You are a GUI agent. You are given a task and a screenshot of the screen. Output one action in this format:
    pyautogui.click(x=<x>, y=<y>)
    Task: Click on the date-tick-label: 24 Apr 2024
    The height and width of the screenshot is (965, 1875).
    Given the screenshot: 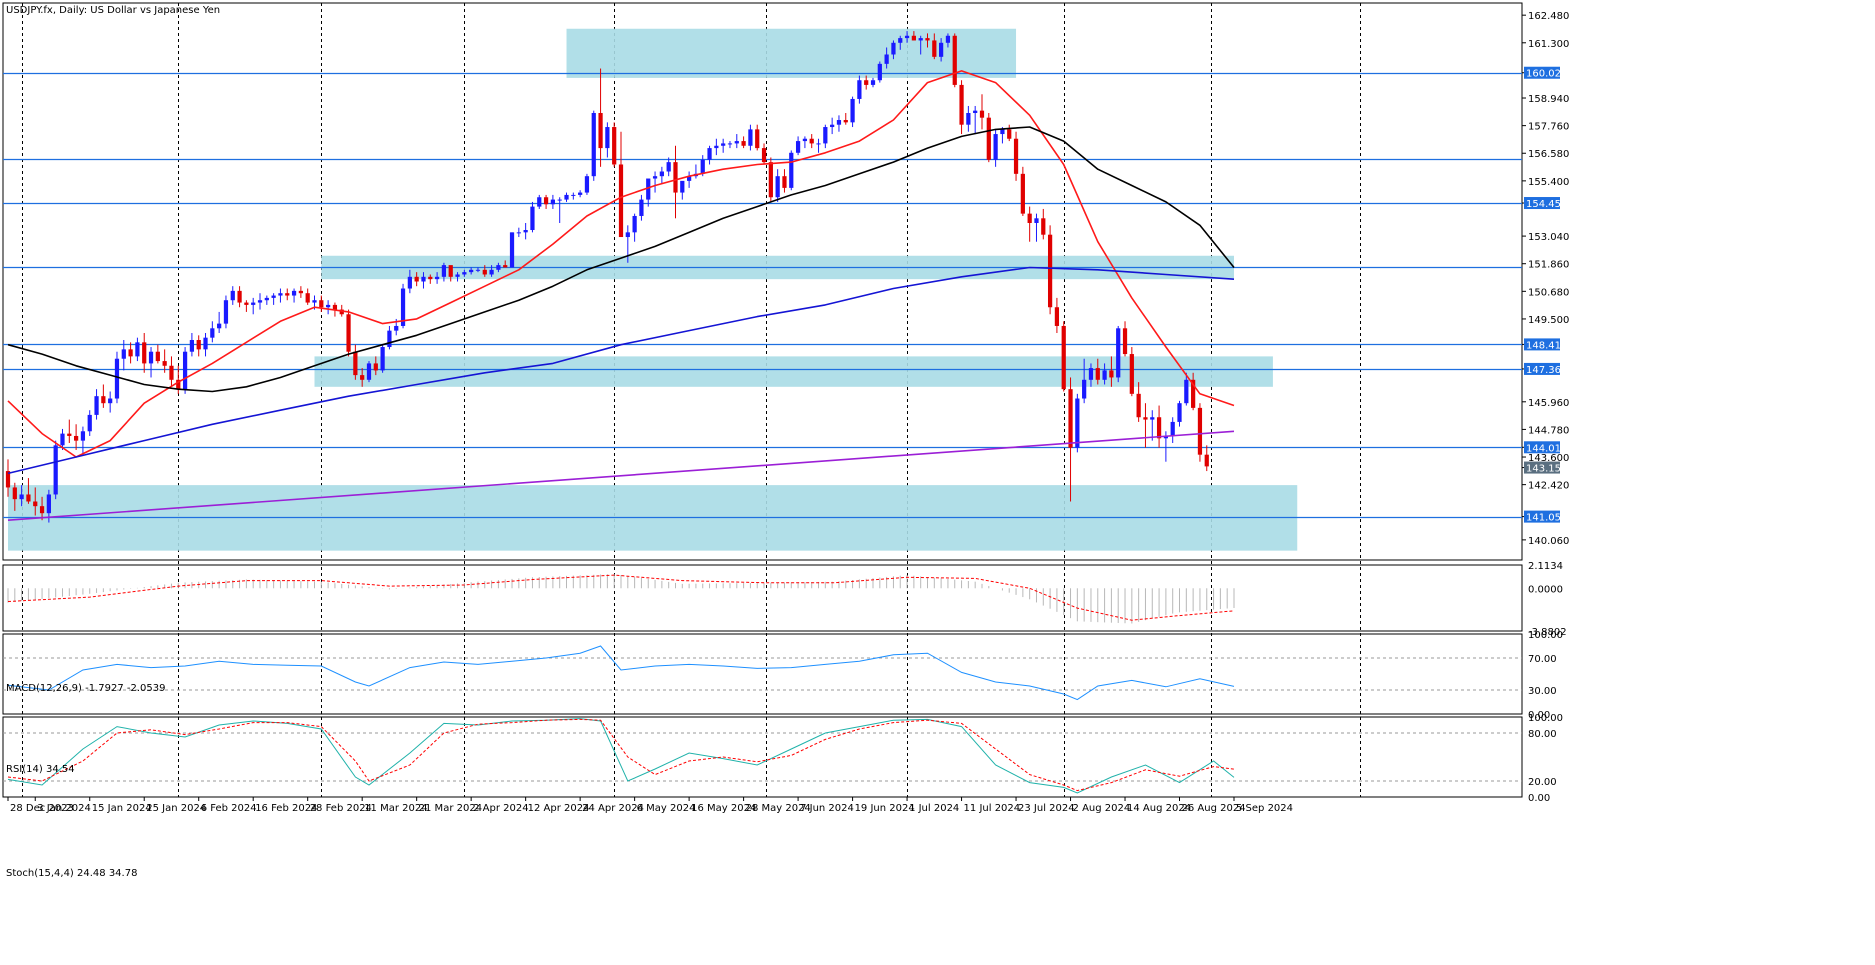 What is the action you would take?
    pyautogui.click(x=613, y=808)
    